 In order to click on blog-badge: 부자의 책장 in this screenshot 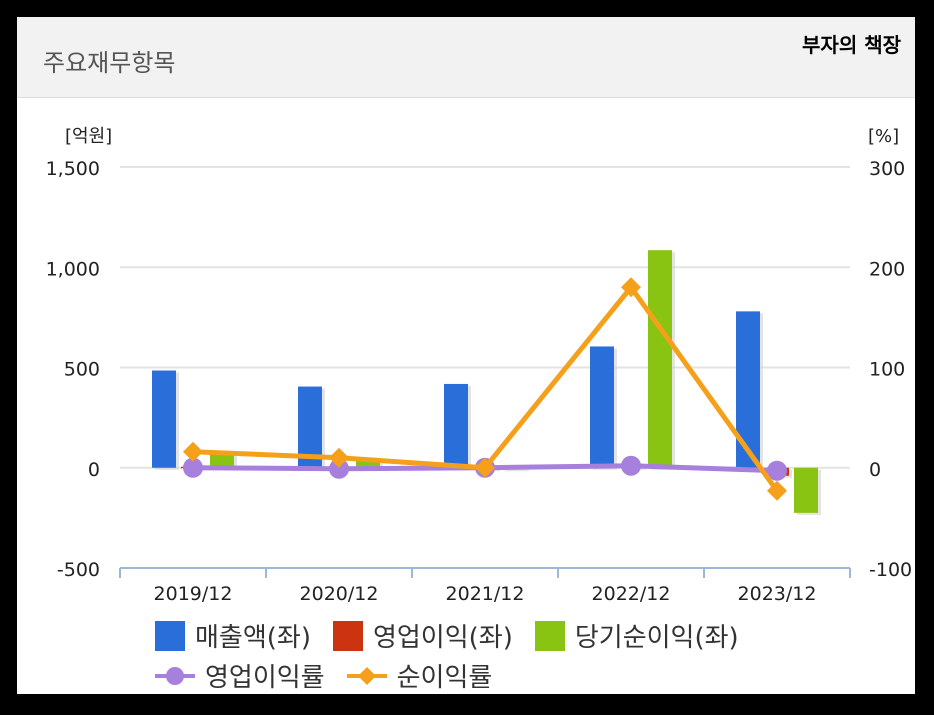, I will do `click(851, 45)`.